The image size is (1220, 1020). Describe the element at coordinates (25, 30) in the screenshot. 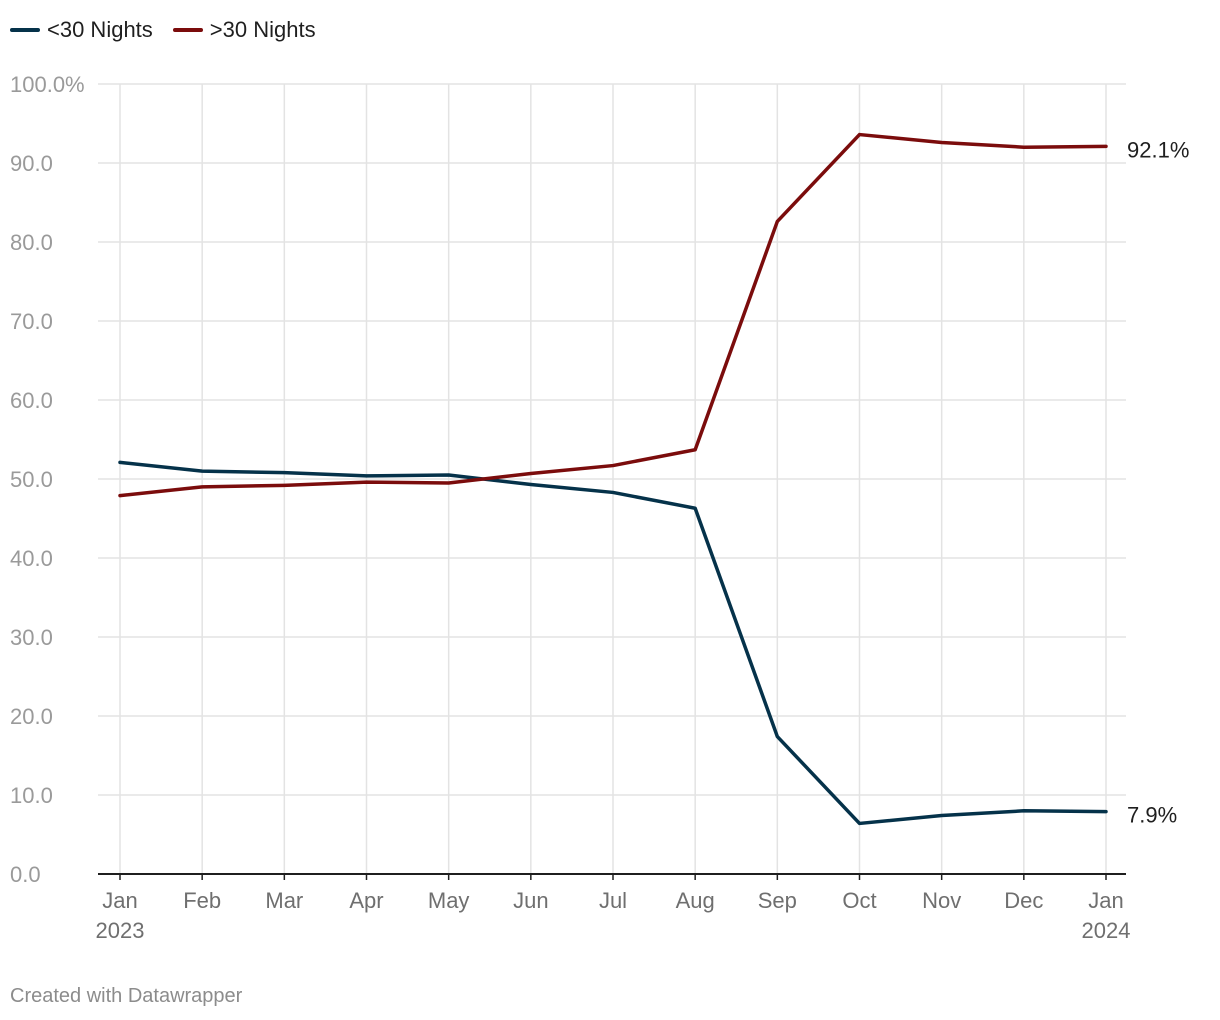

I see `legend-swatch-under-30-nights` at that location.